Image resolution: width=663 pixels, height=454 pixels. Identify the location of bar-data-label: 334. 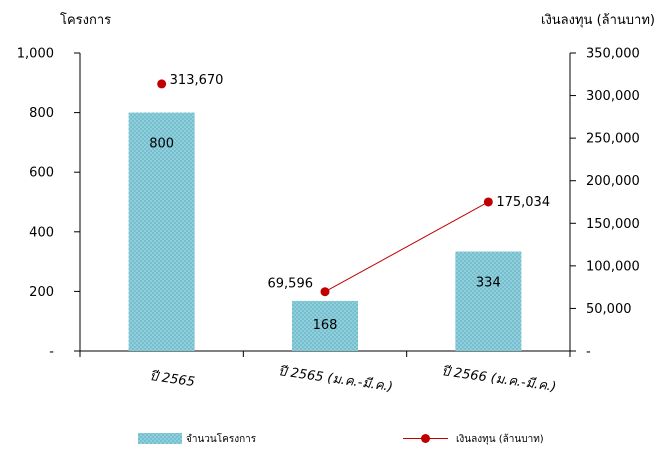
(488, 282).